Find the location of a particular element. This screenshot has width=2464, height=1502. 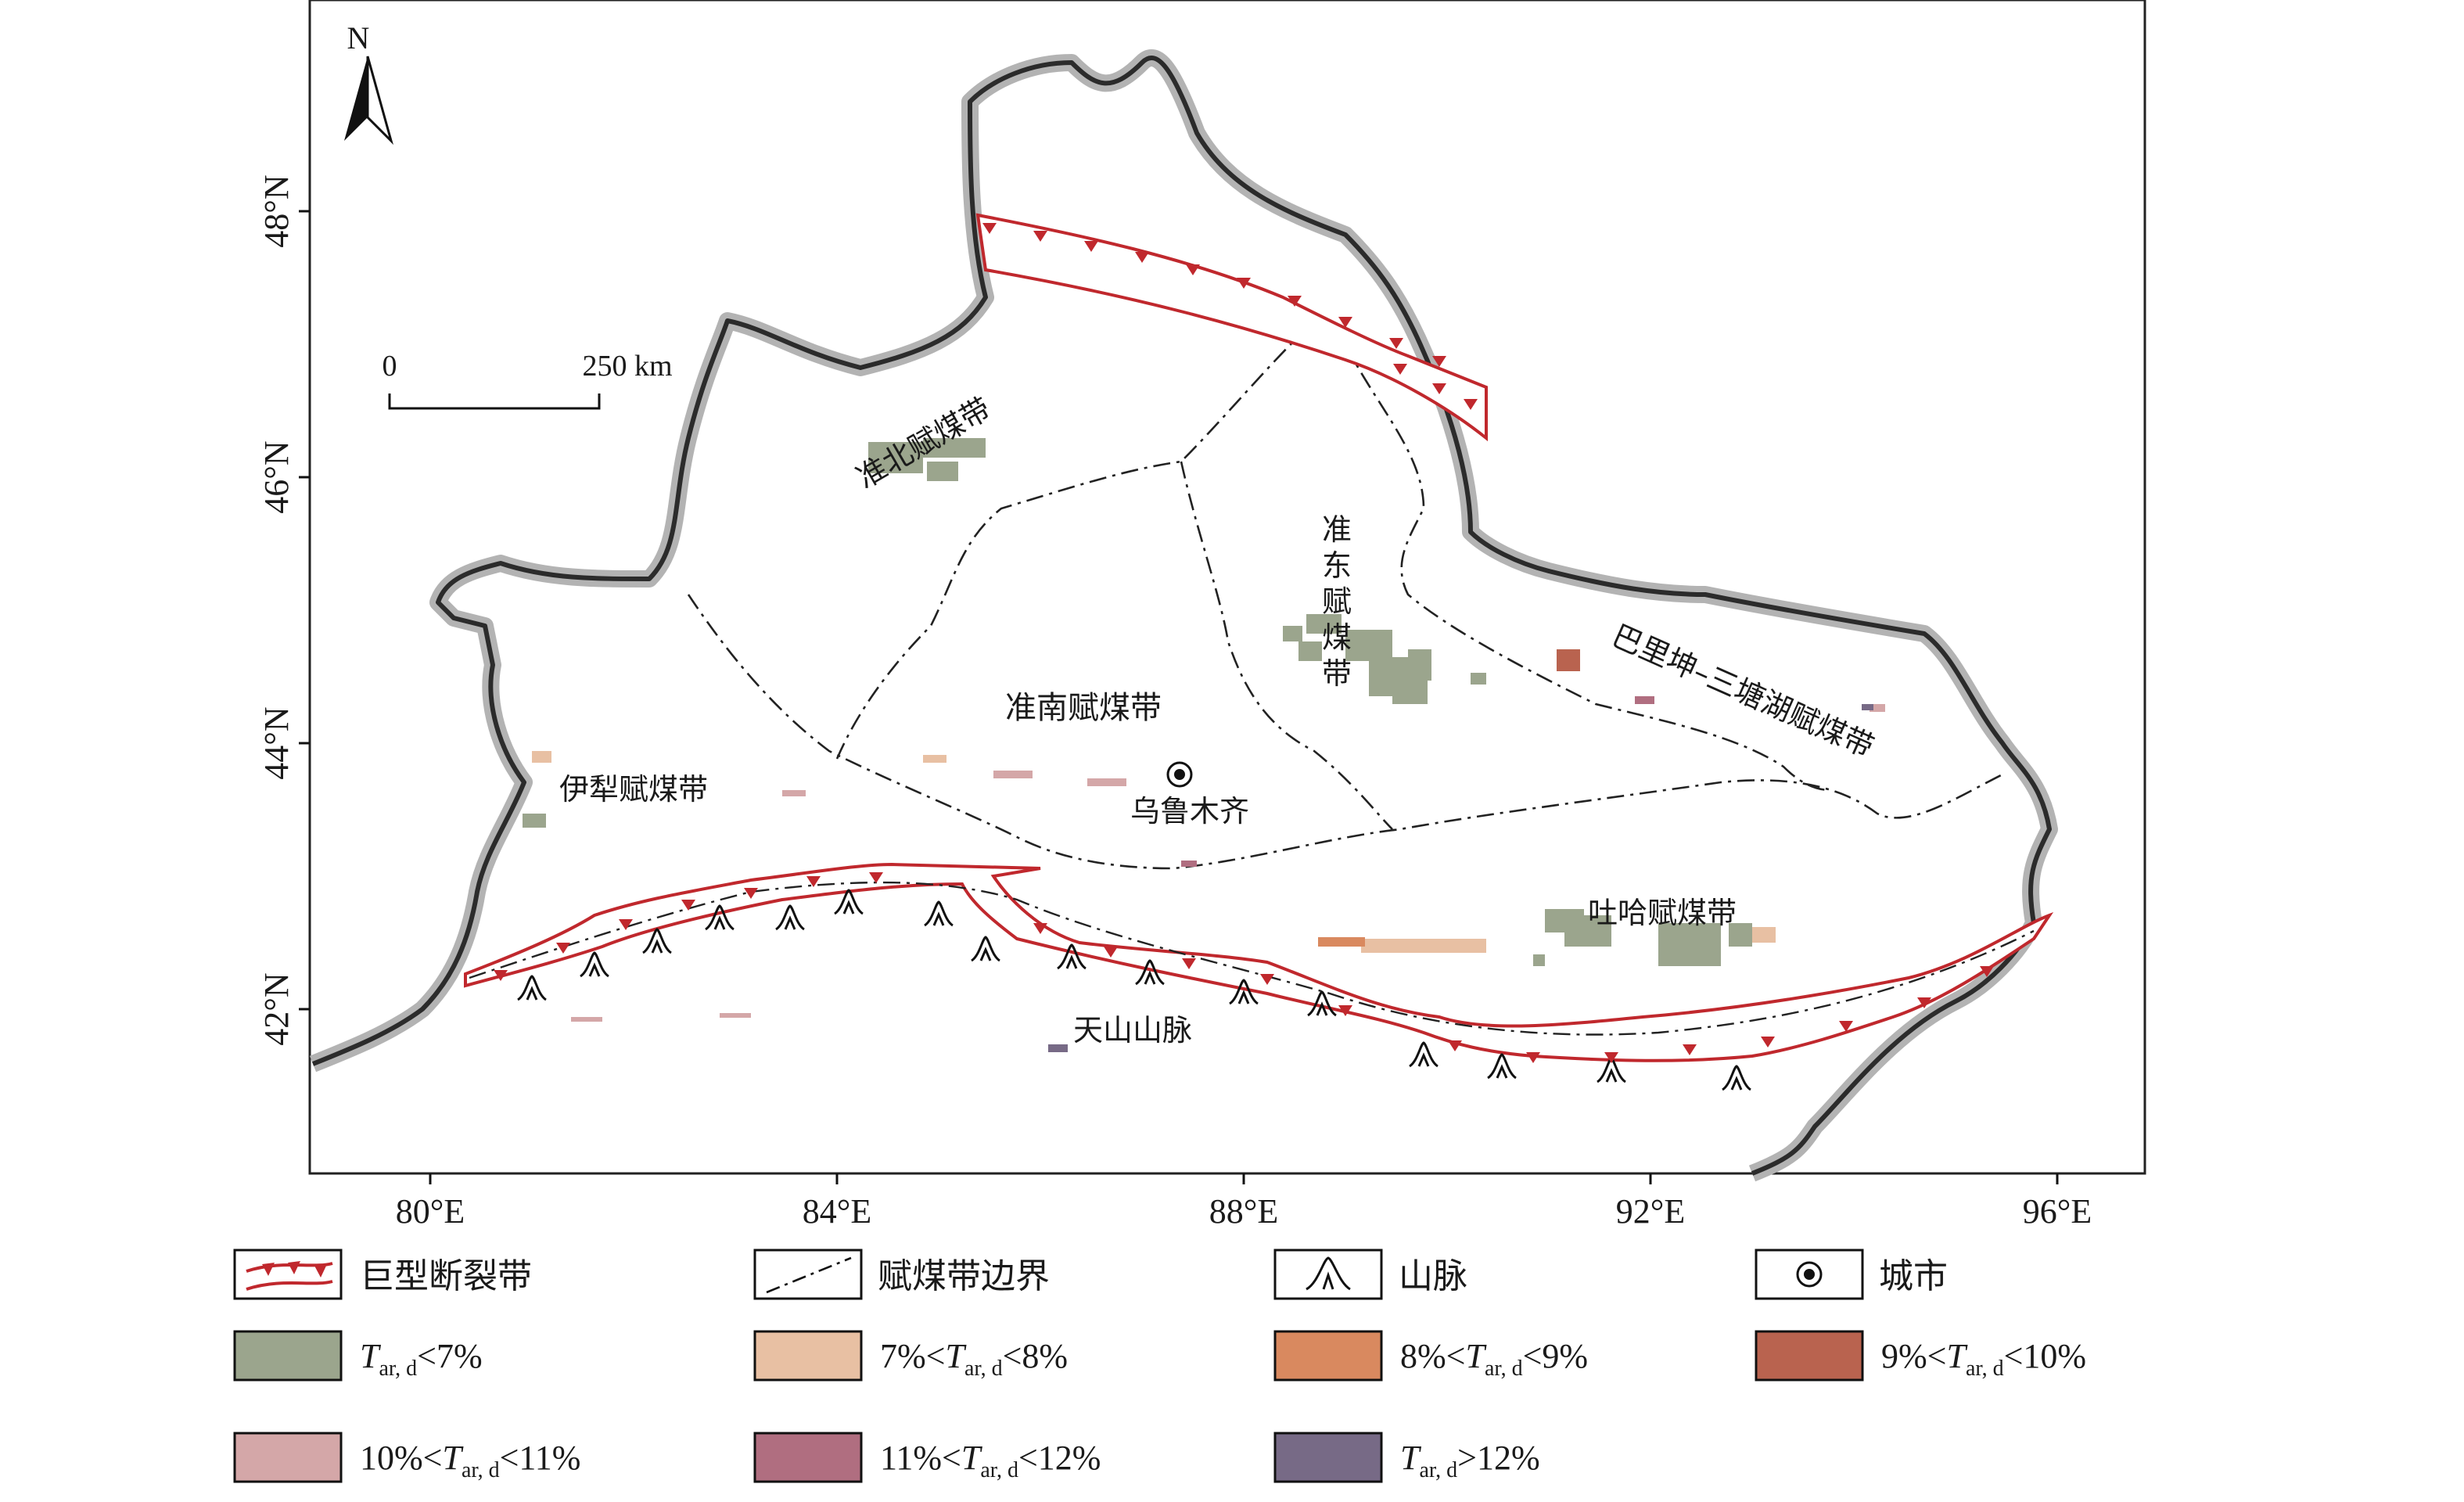

lat-tick-label: 44°N is located at coordinates (276, 742).